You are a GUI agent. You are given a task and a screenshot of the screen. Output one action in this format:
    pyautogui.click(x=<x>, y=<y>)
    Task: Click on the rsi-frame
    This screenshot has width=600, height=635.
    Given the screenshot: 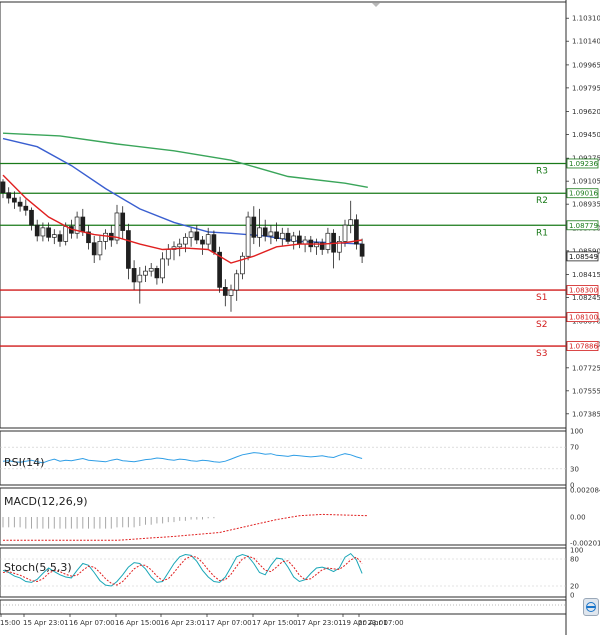 What is the action you would take?
    pyautogui.click(x=283, y=458)
    